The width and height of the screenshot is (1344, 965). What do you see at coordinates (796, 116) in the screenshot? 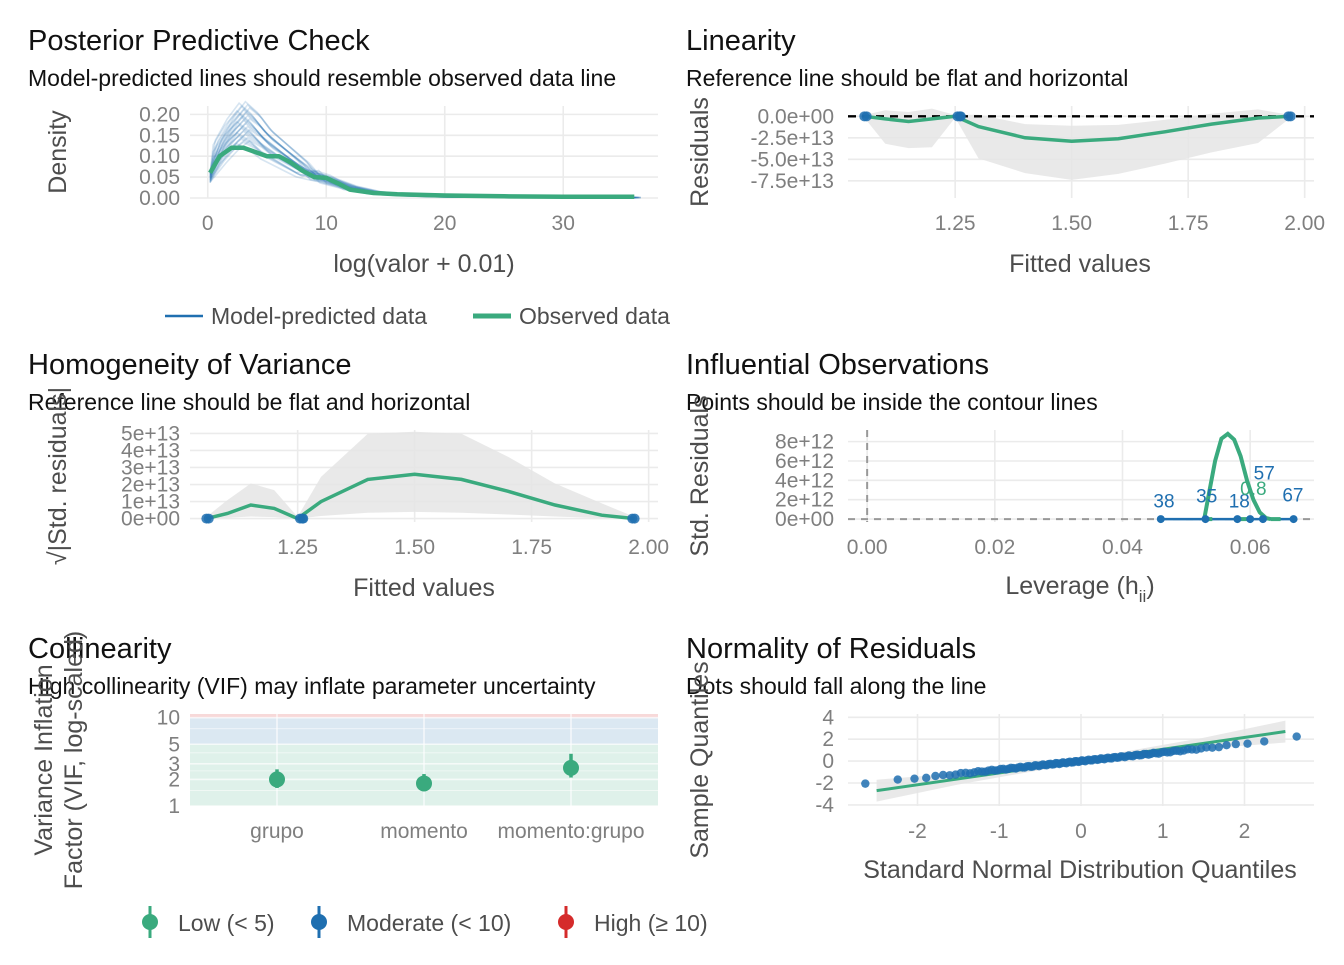
I see `linearity-ytick-0: 0.0e+00` at bounding box center [796, 116].